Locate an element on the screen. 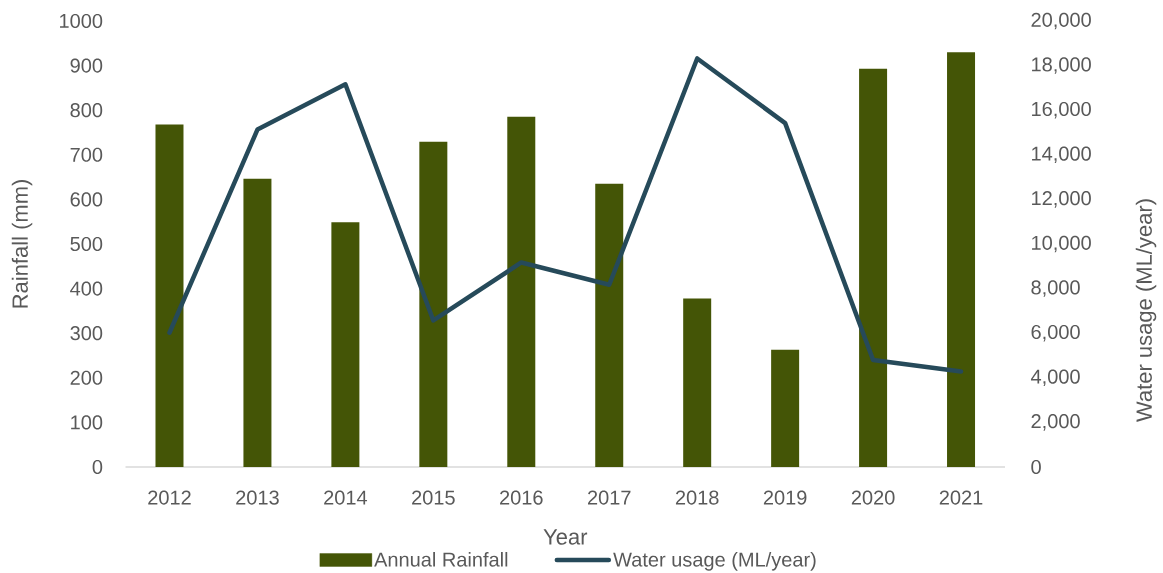  legend-label: Annual Rainfall is located at coordinates (441, 559).